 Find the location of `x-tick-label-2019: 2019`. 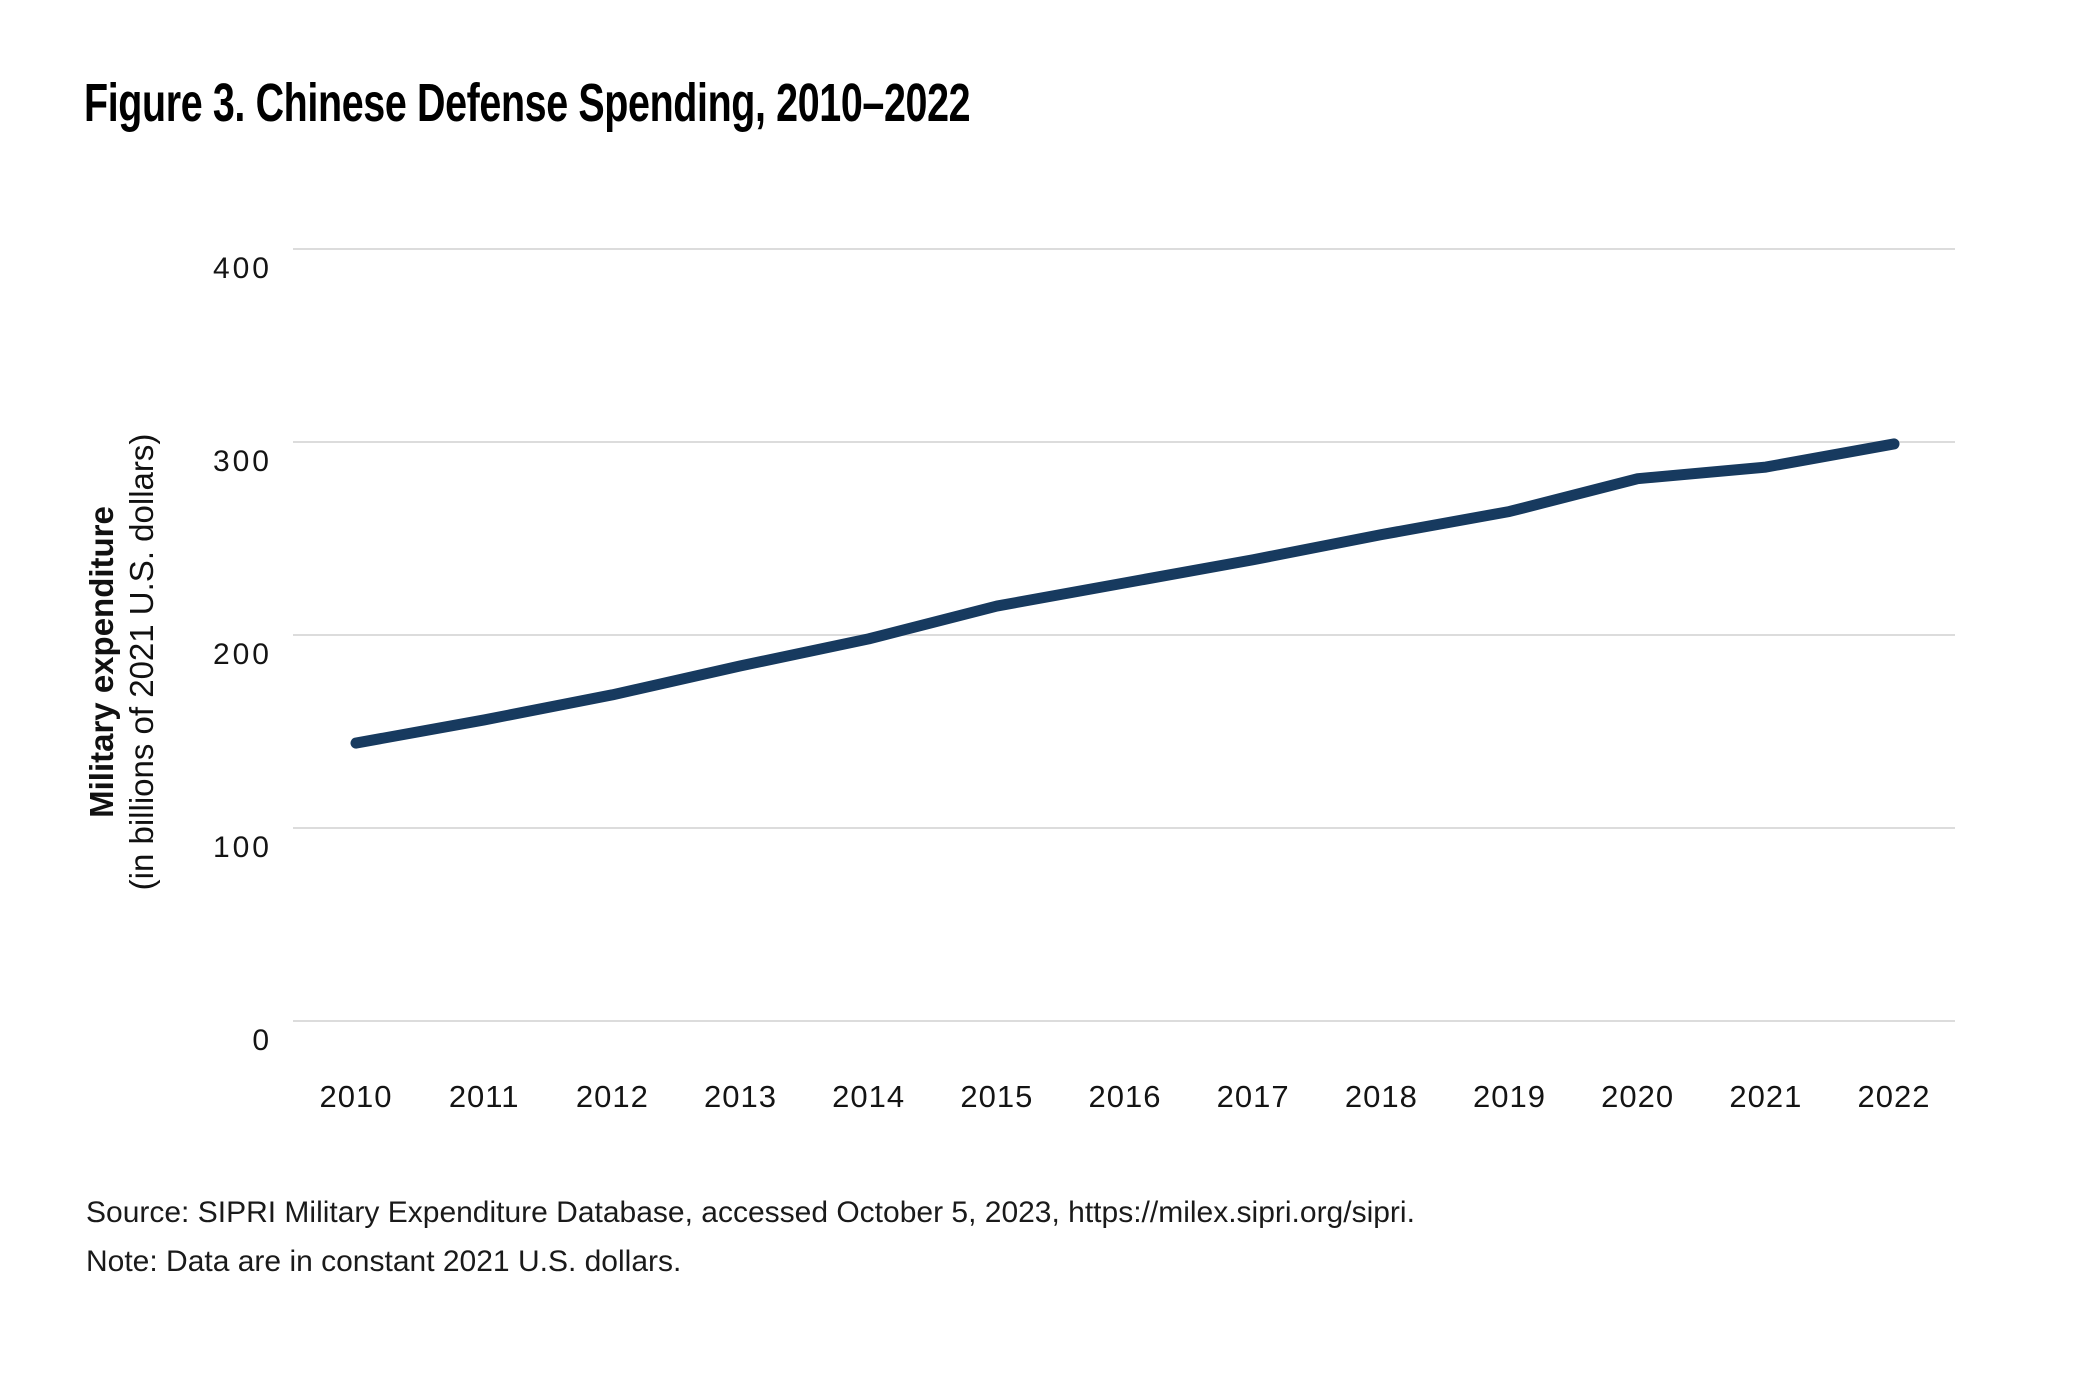

x-tick-label-2019: 2019 is located at coordinates (1509, 1096).